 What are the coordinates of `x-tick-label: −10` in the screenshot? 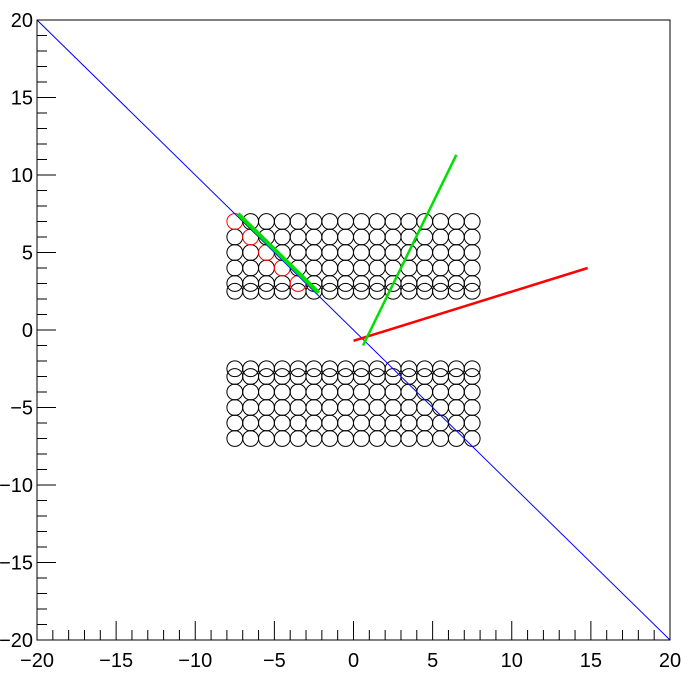 It's located at (195, 661).